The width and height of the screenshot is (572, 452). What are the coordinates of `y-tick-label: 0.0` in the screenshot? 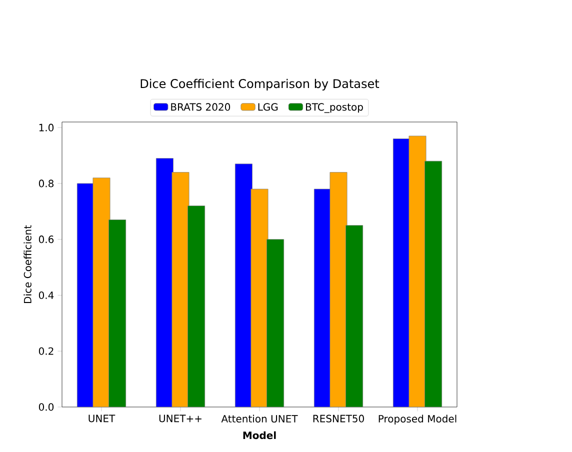 It's located at (46, 407).